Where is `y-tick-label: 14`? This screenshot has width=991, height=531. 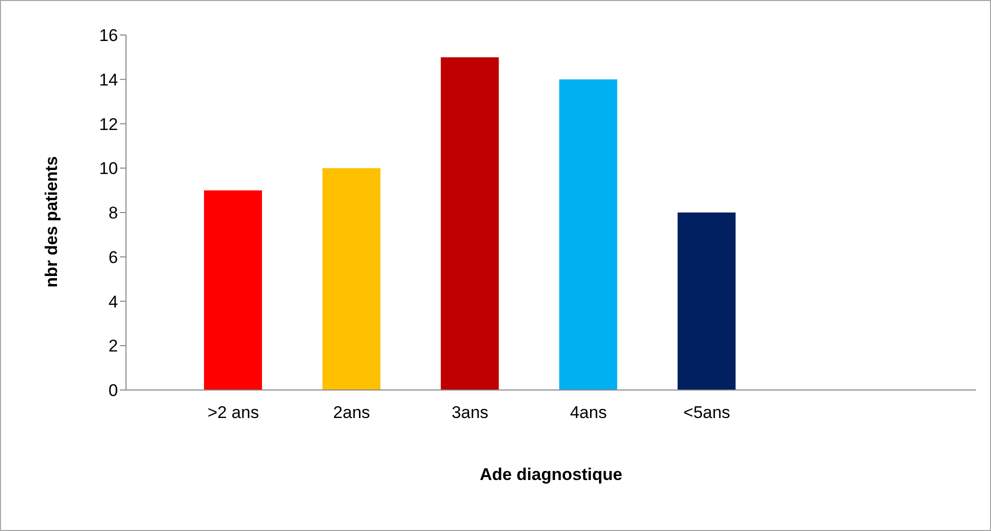 y-tick-label: 14 is located at coordinates (108, 80).